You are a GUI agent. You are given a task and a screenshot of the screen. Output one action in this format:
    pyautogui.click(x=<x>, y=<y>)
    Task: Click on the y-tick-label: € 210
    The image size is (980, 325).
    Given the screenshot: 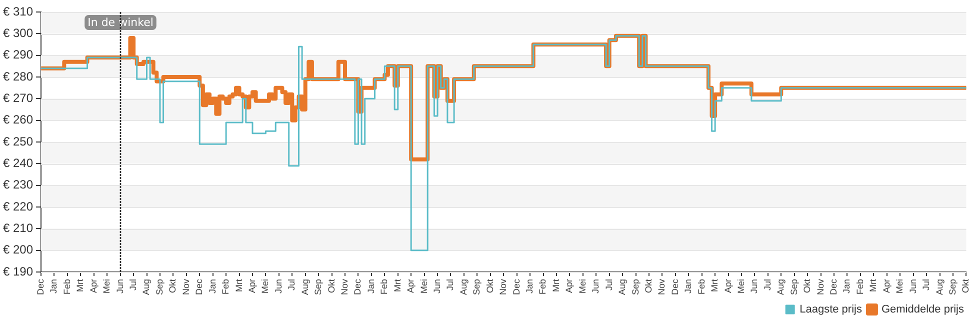 What is the action you would take?
    pyautogui.click(x=18, y=227)
    